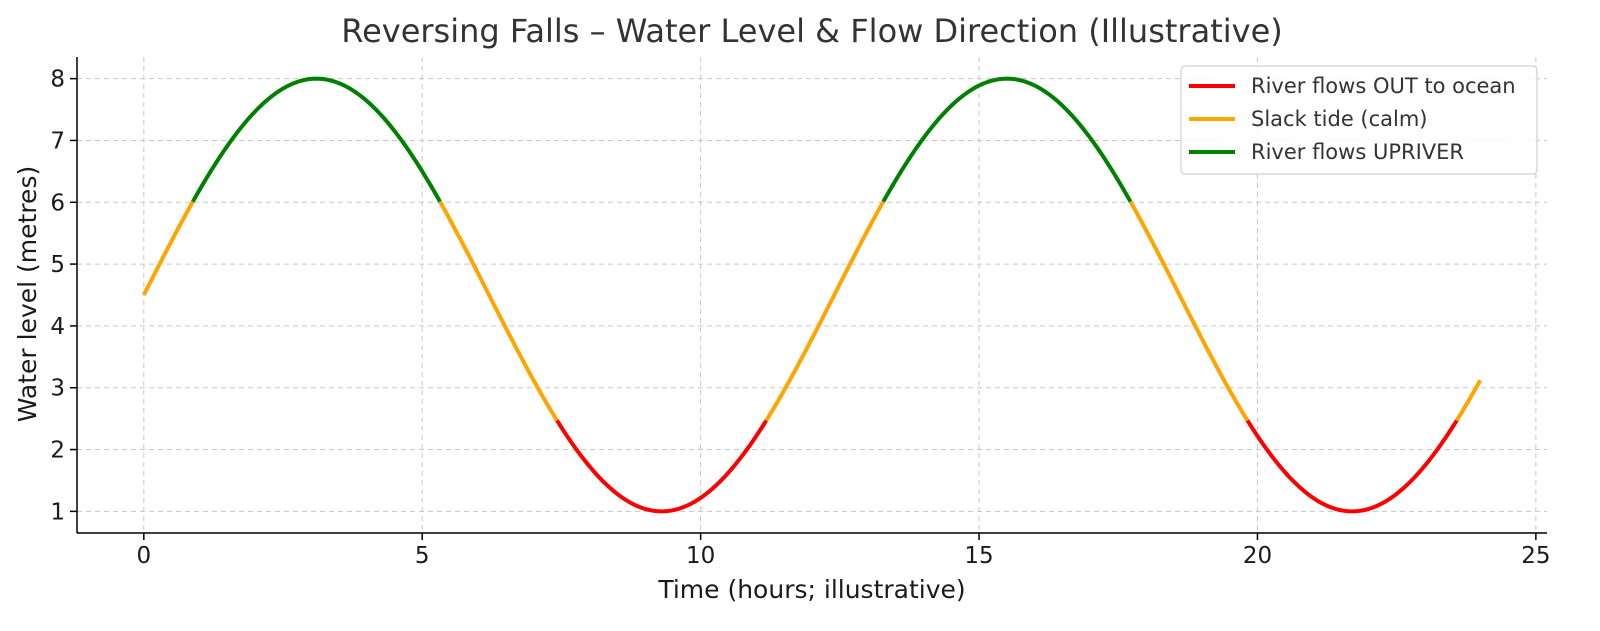  I want to click on y-tick-label: 5, so click(57, 265).